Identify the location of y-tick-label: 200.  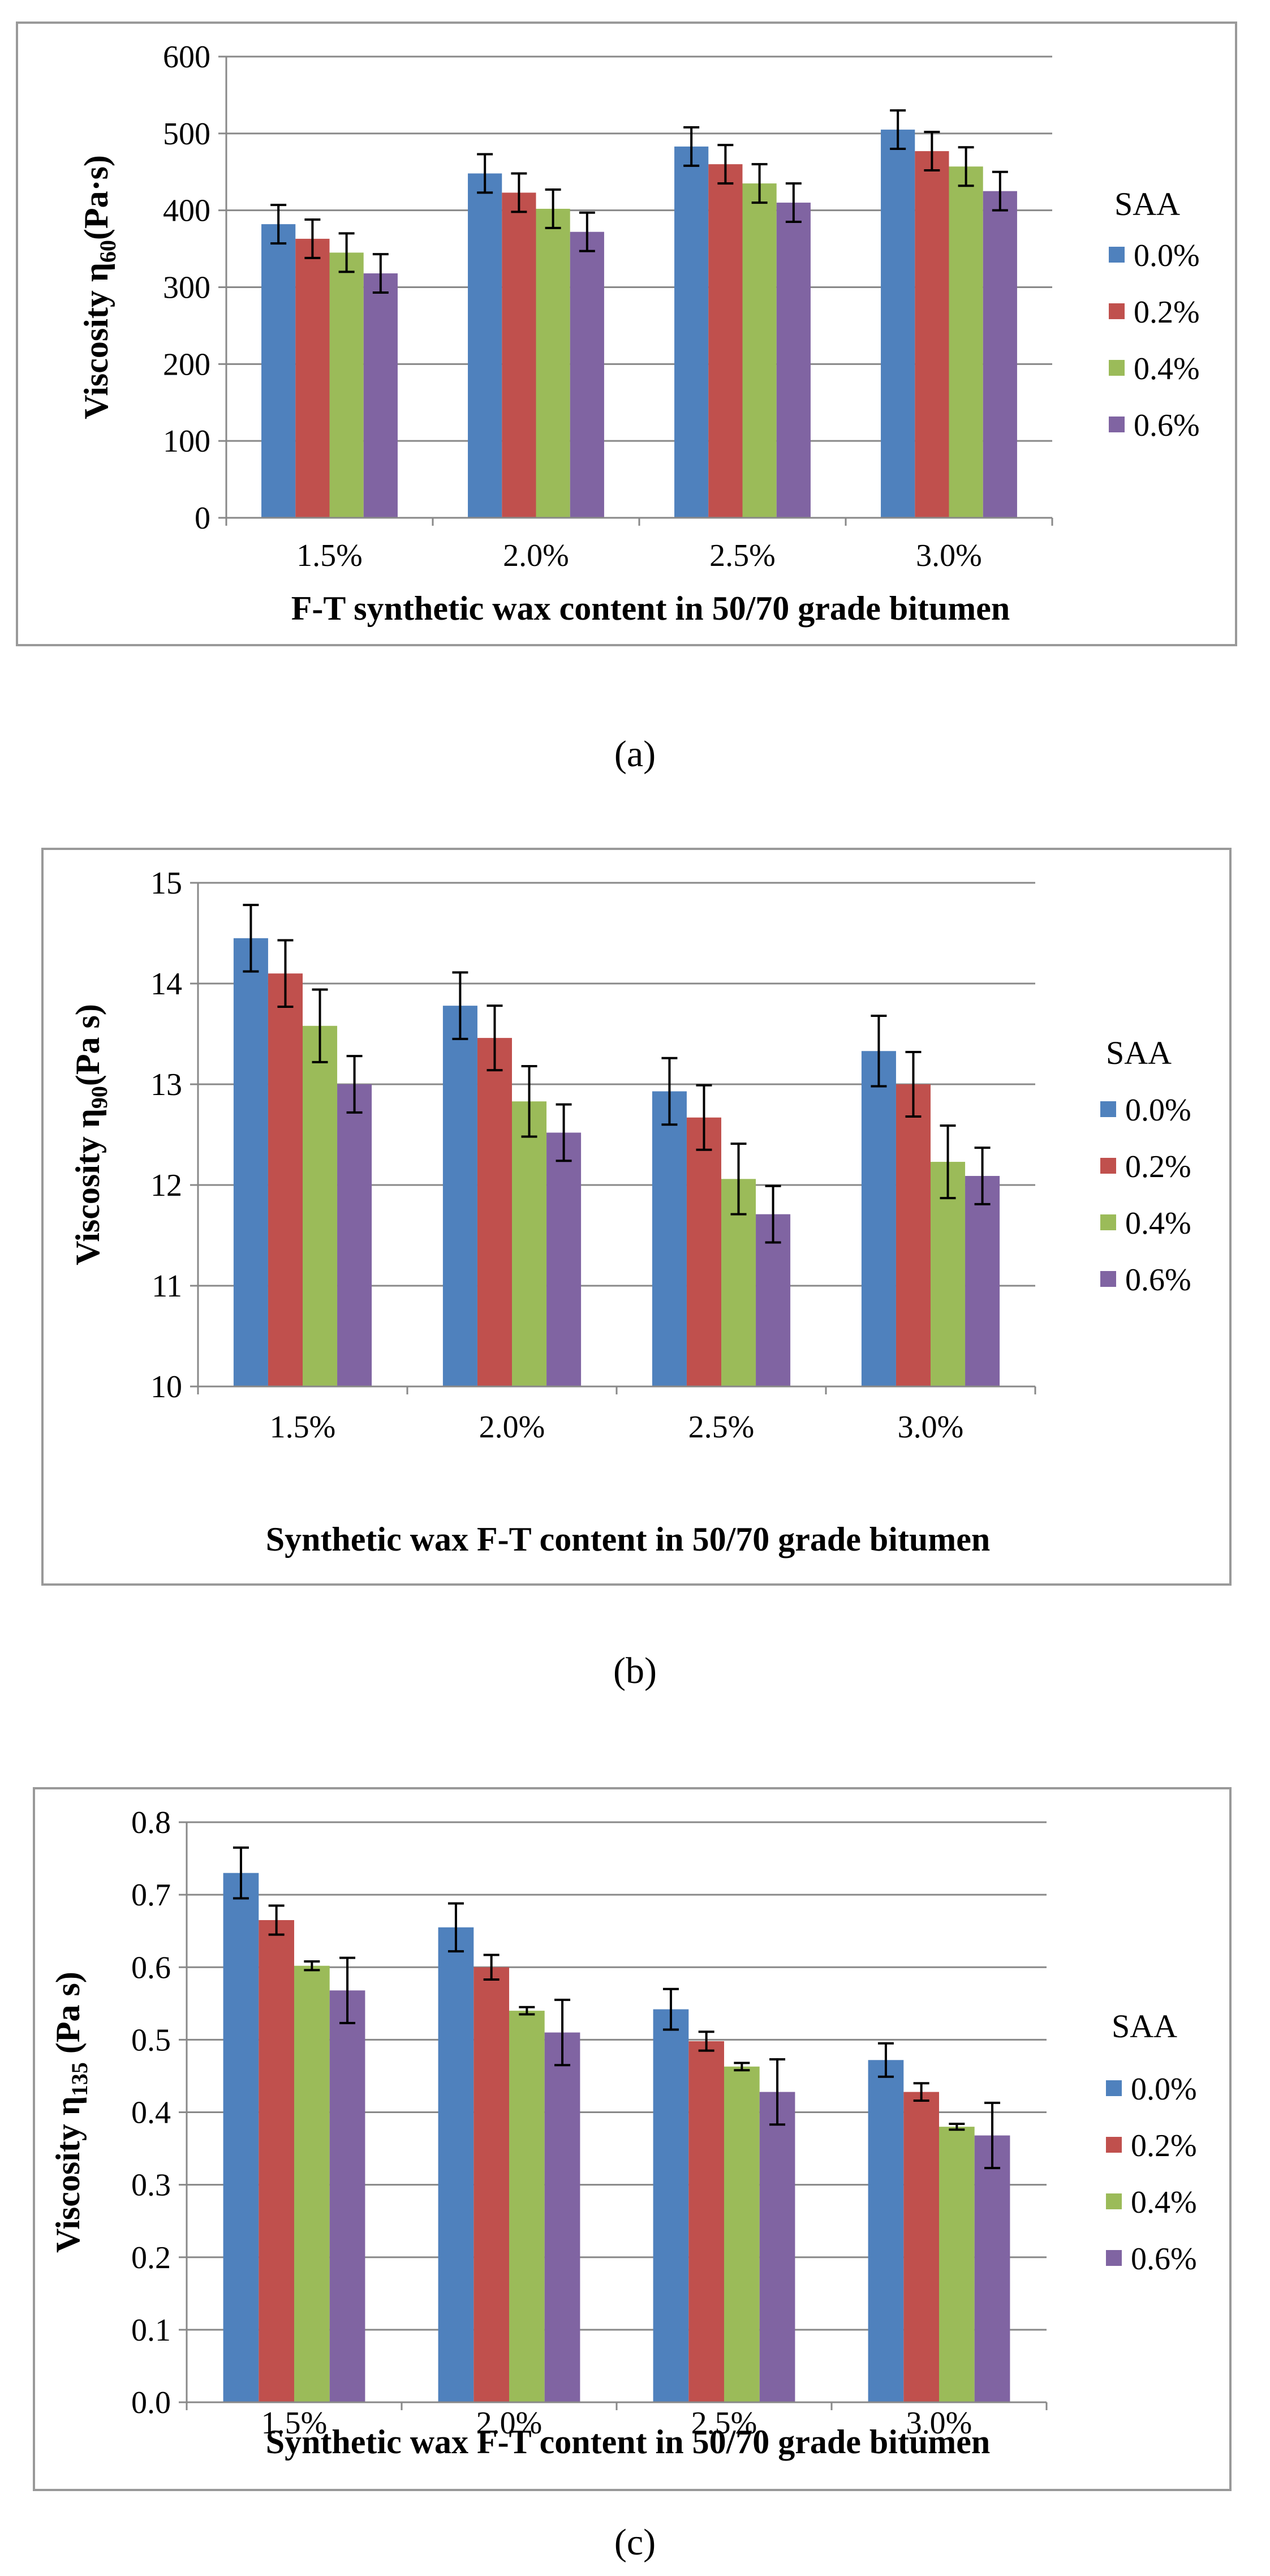
(187, 364).